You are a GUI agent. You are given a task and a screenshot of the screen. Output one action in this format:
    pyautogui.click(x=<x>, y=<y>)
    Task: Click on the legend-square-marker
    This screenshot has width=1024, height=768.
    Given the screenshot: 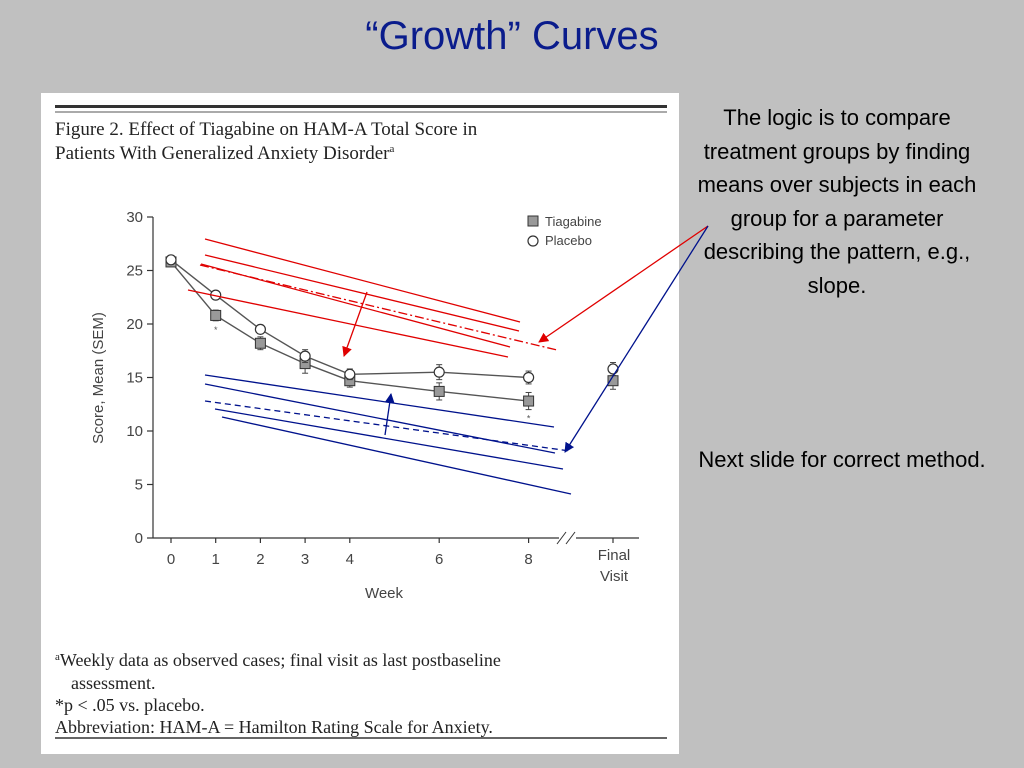 What is the action you would take?
    pyautogui.click(x=533, y=221)
    